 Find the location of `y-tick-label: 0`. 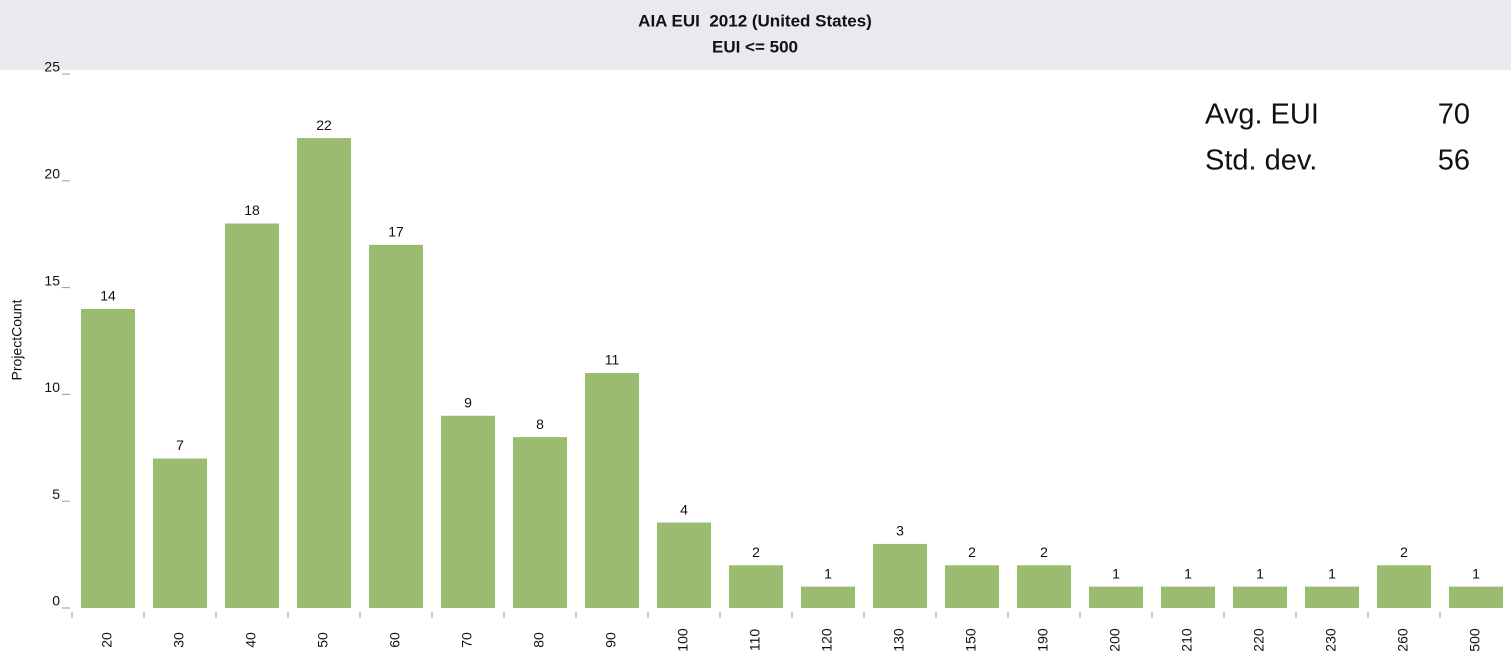

y-tick-label: 0 is located at coordinates (56, 601).